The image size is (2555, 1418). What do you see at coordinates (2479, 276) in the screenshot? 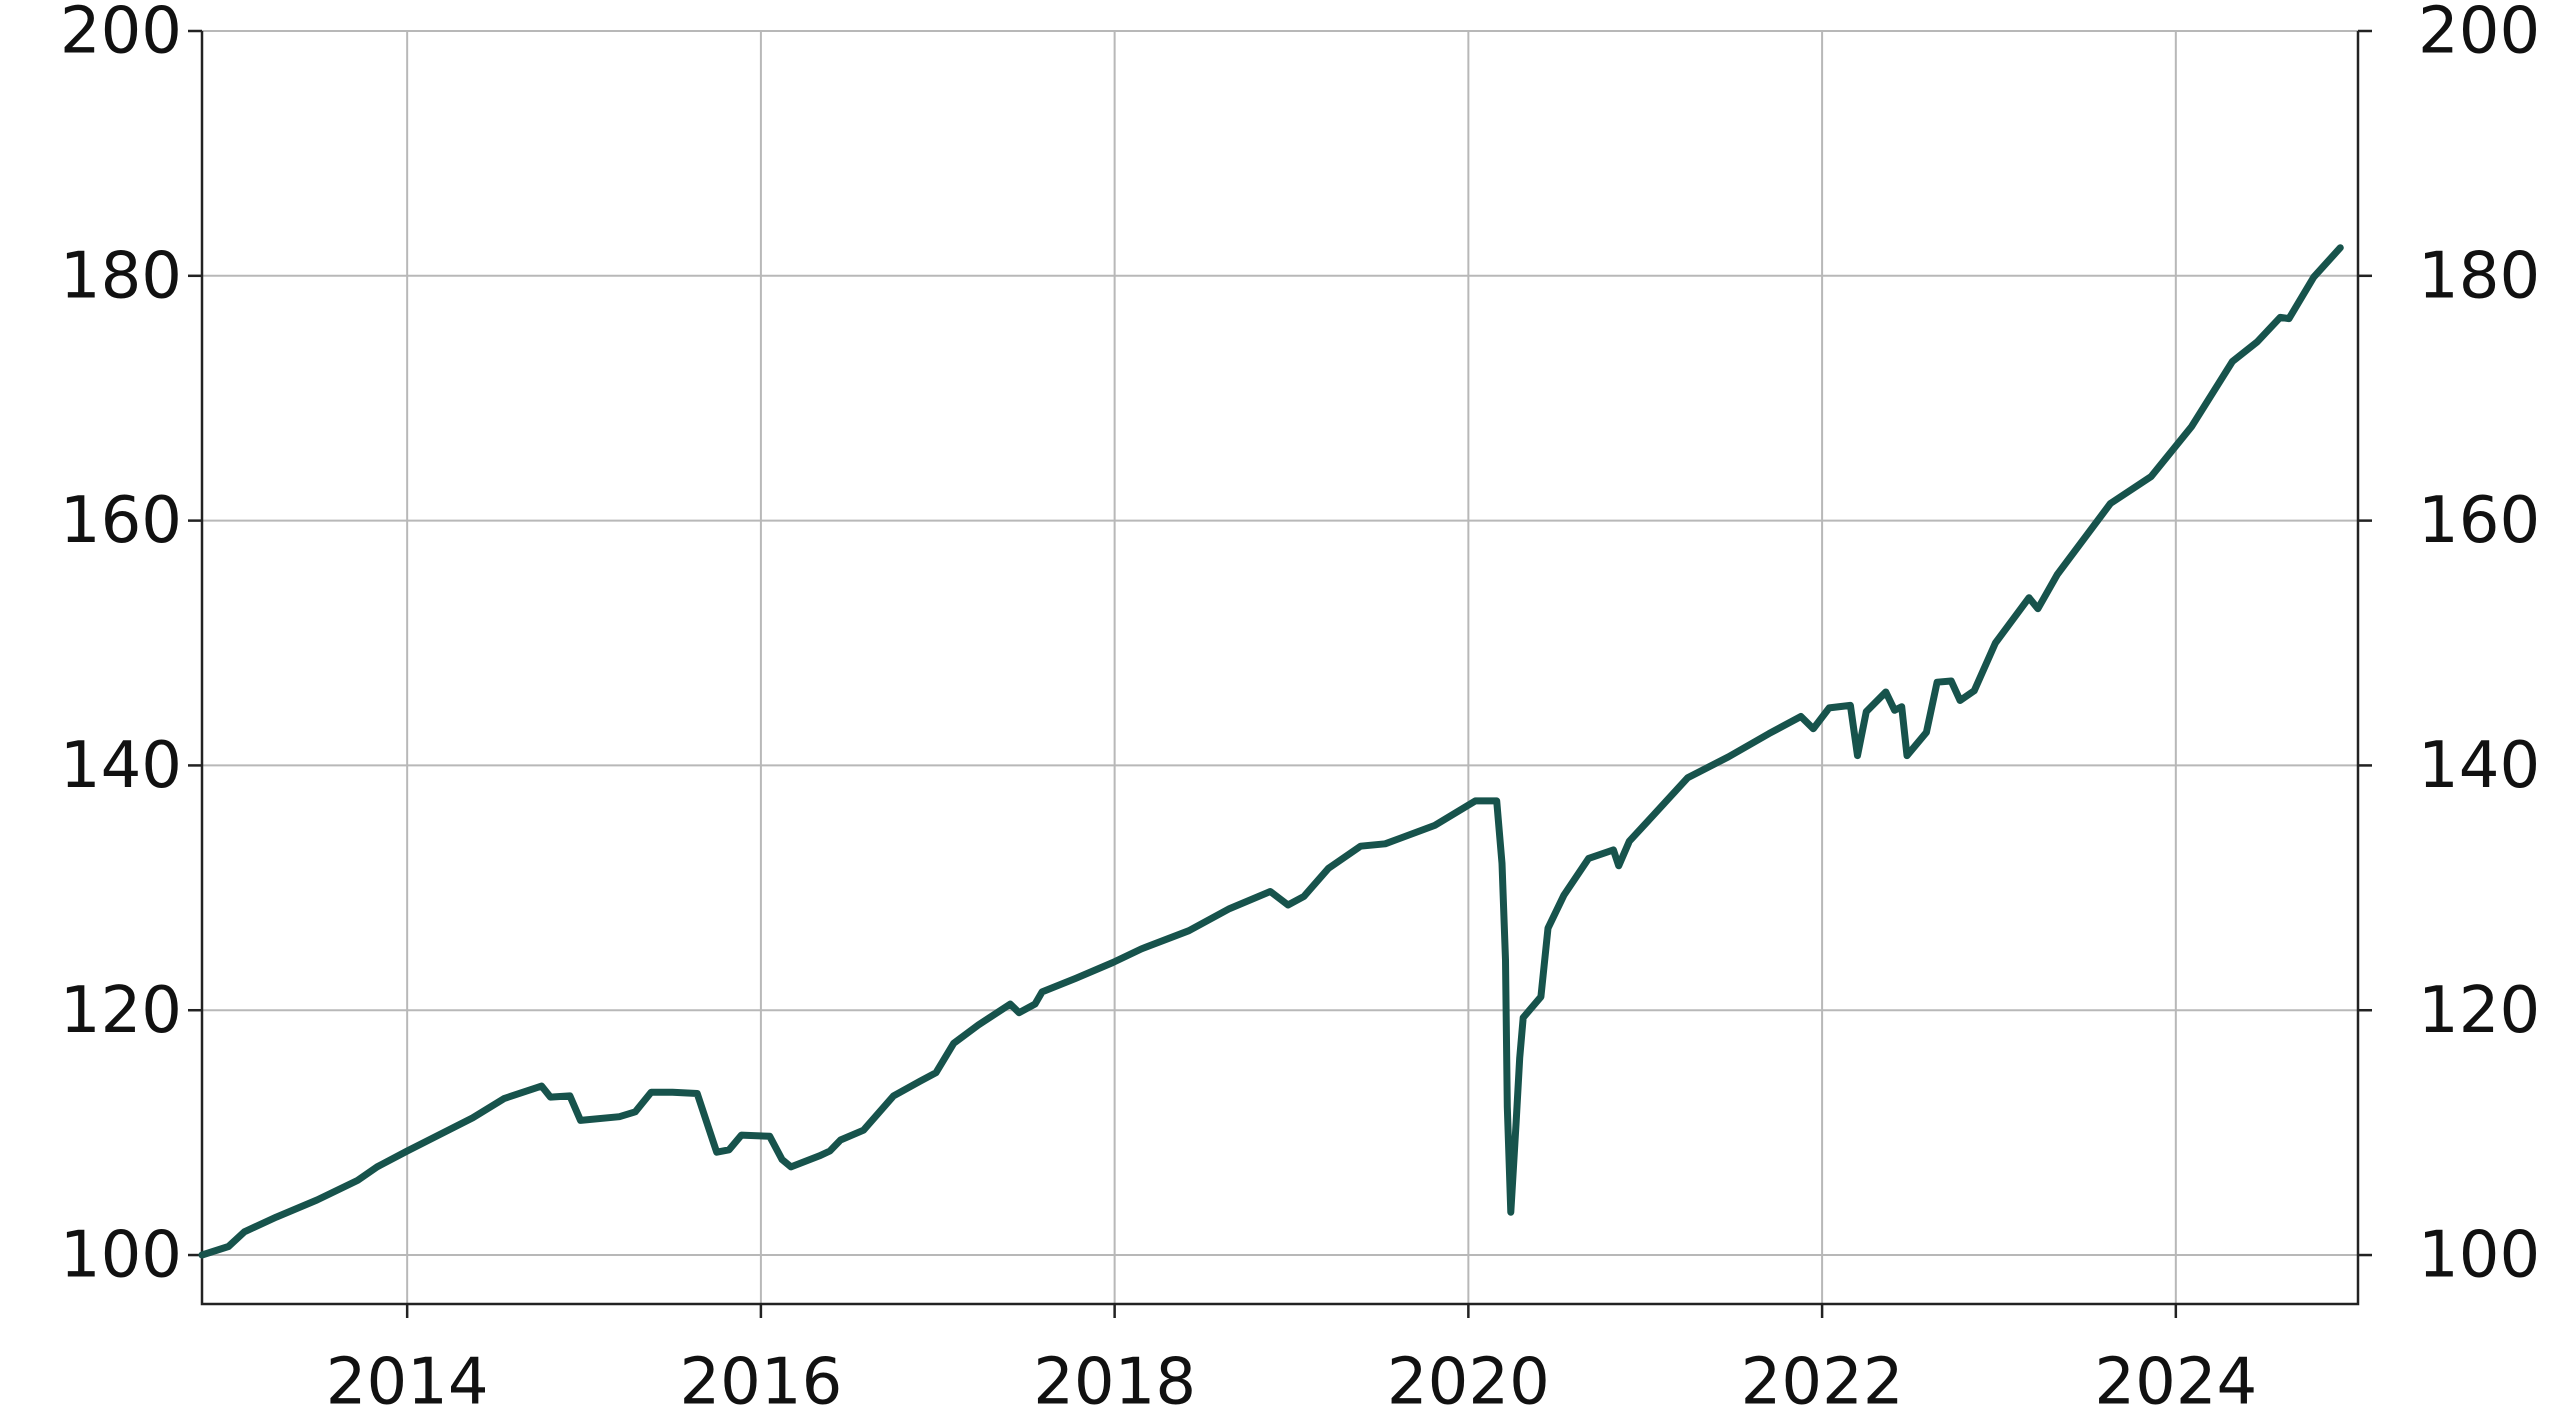
I see `y2-tick-label: 180` at bounding box center [2479, 276].